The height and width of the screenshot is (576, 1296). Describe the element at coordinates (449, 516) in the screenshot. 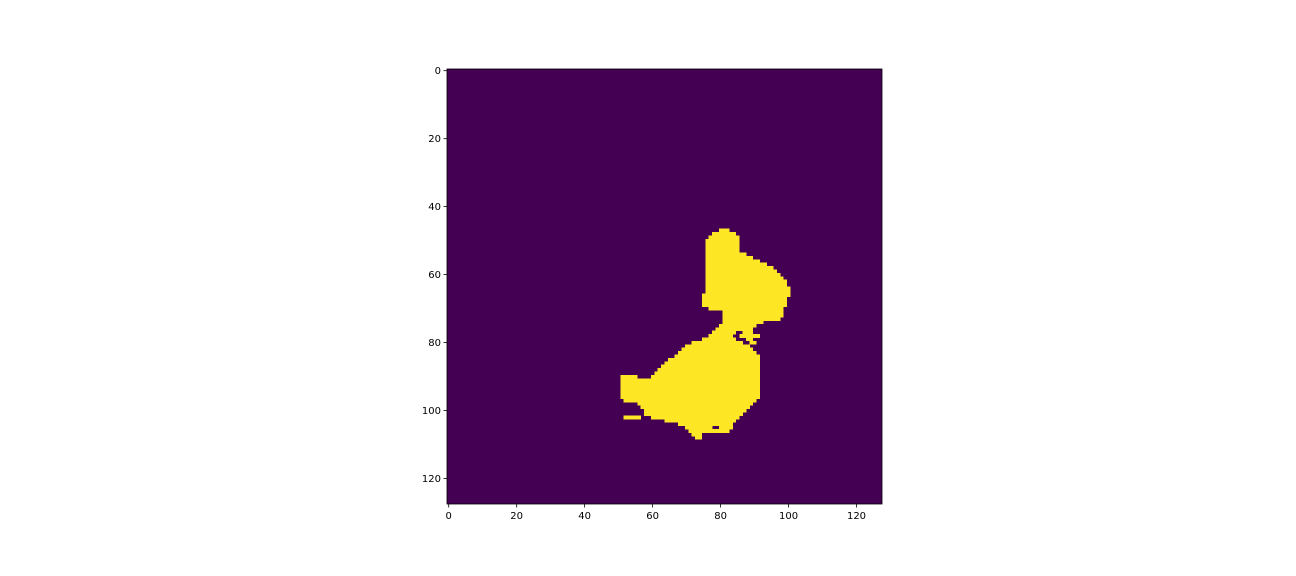

I see `x-tick-label: 0` at that location.